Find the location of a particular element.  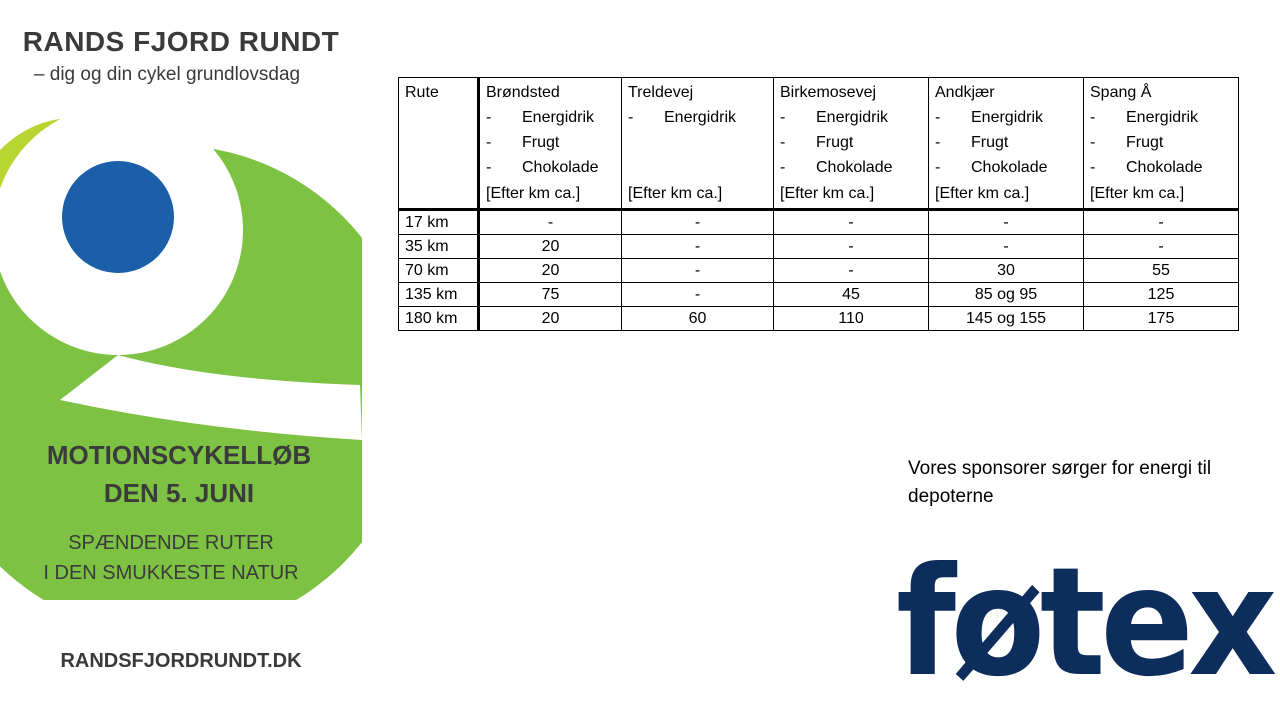

table-row: 17 km - - - - - is located at coordinates (818, 222).